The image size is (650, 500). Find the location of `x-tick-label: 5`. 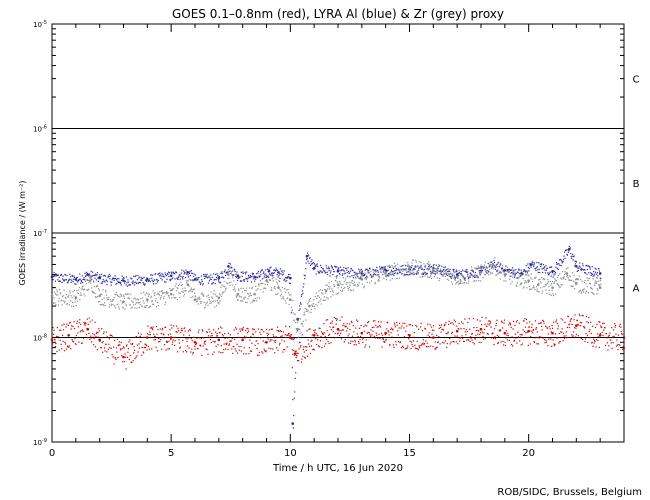

x-tick-label: 5 is located at coordinates (171, 453).